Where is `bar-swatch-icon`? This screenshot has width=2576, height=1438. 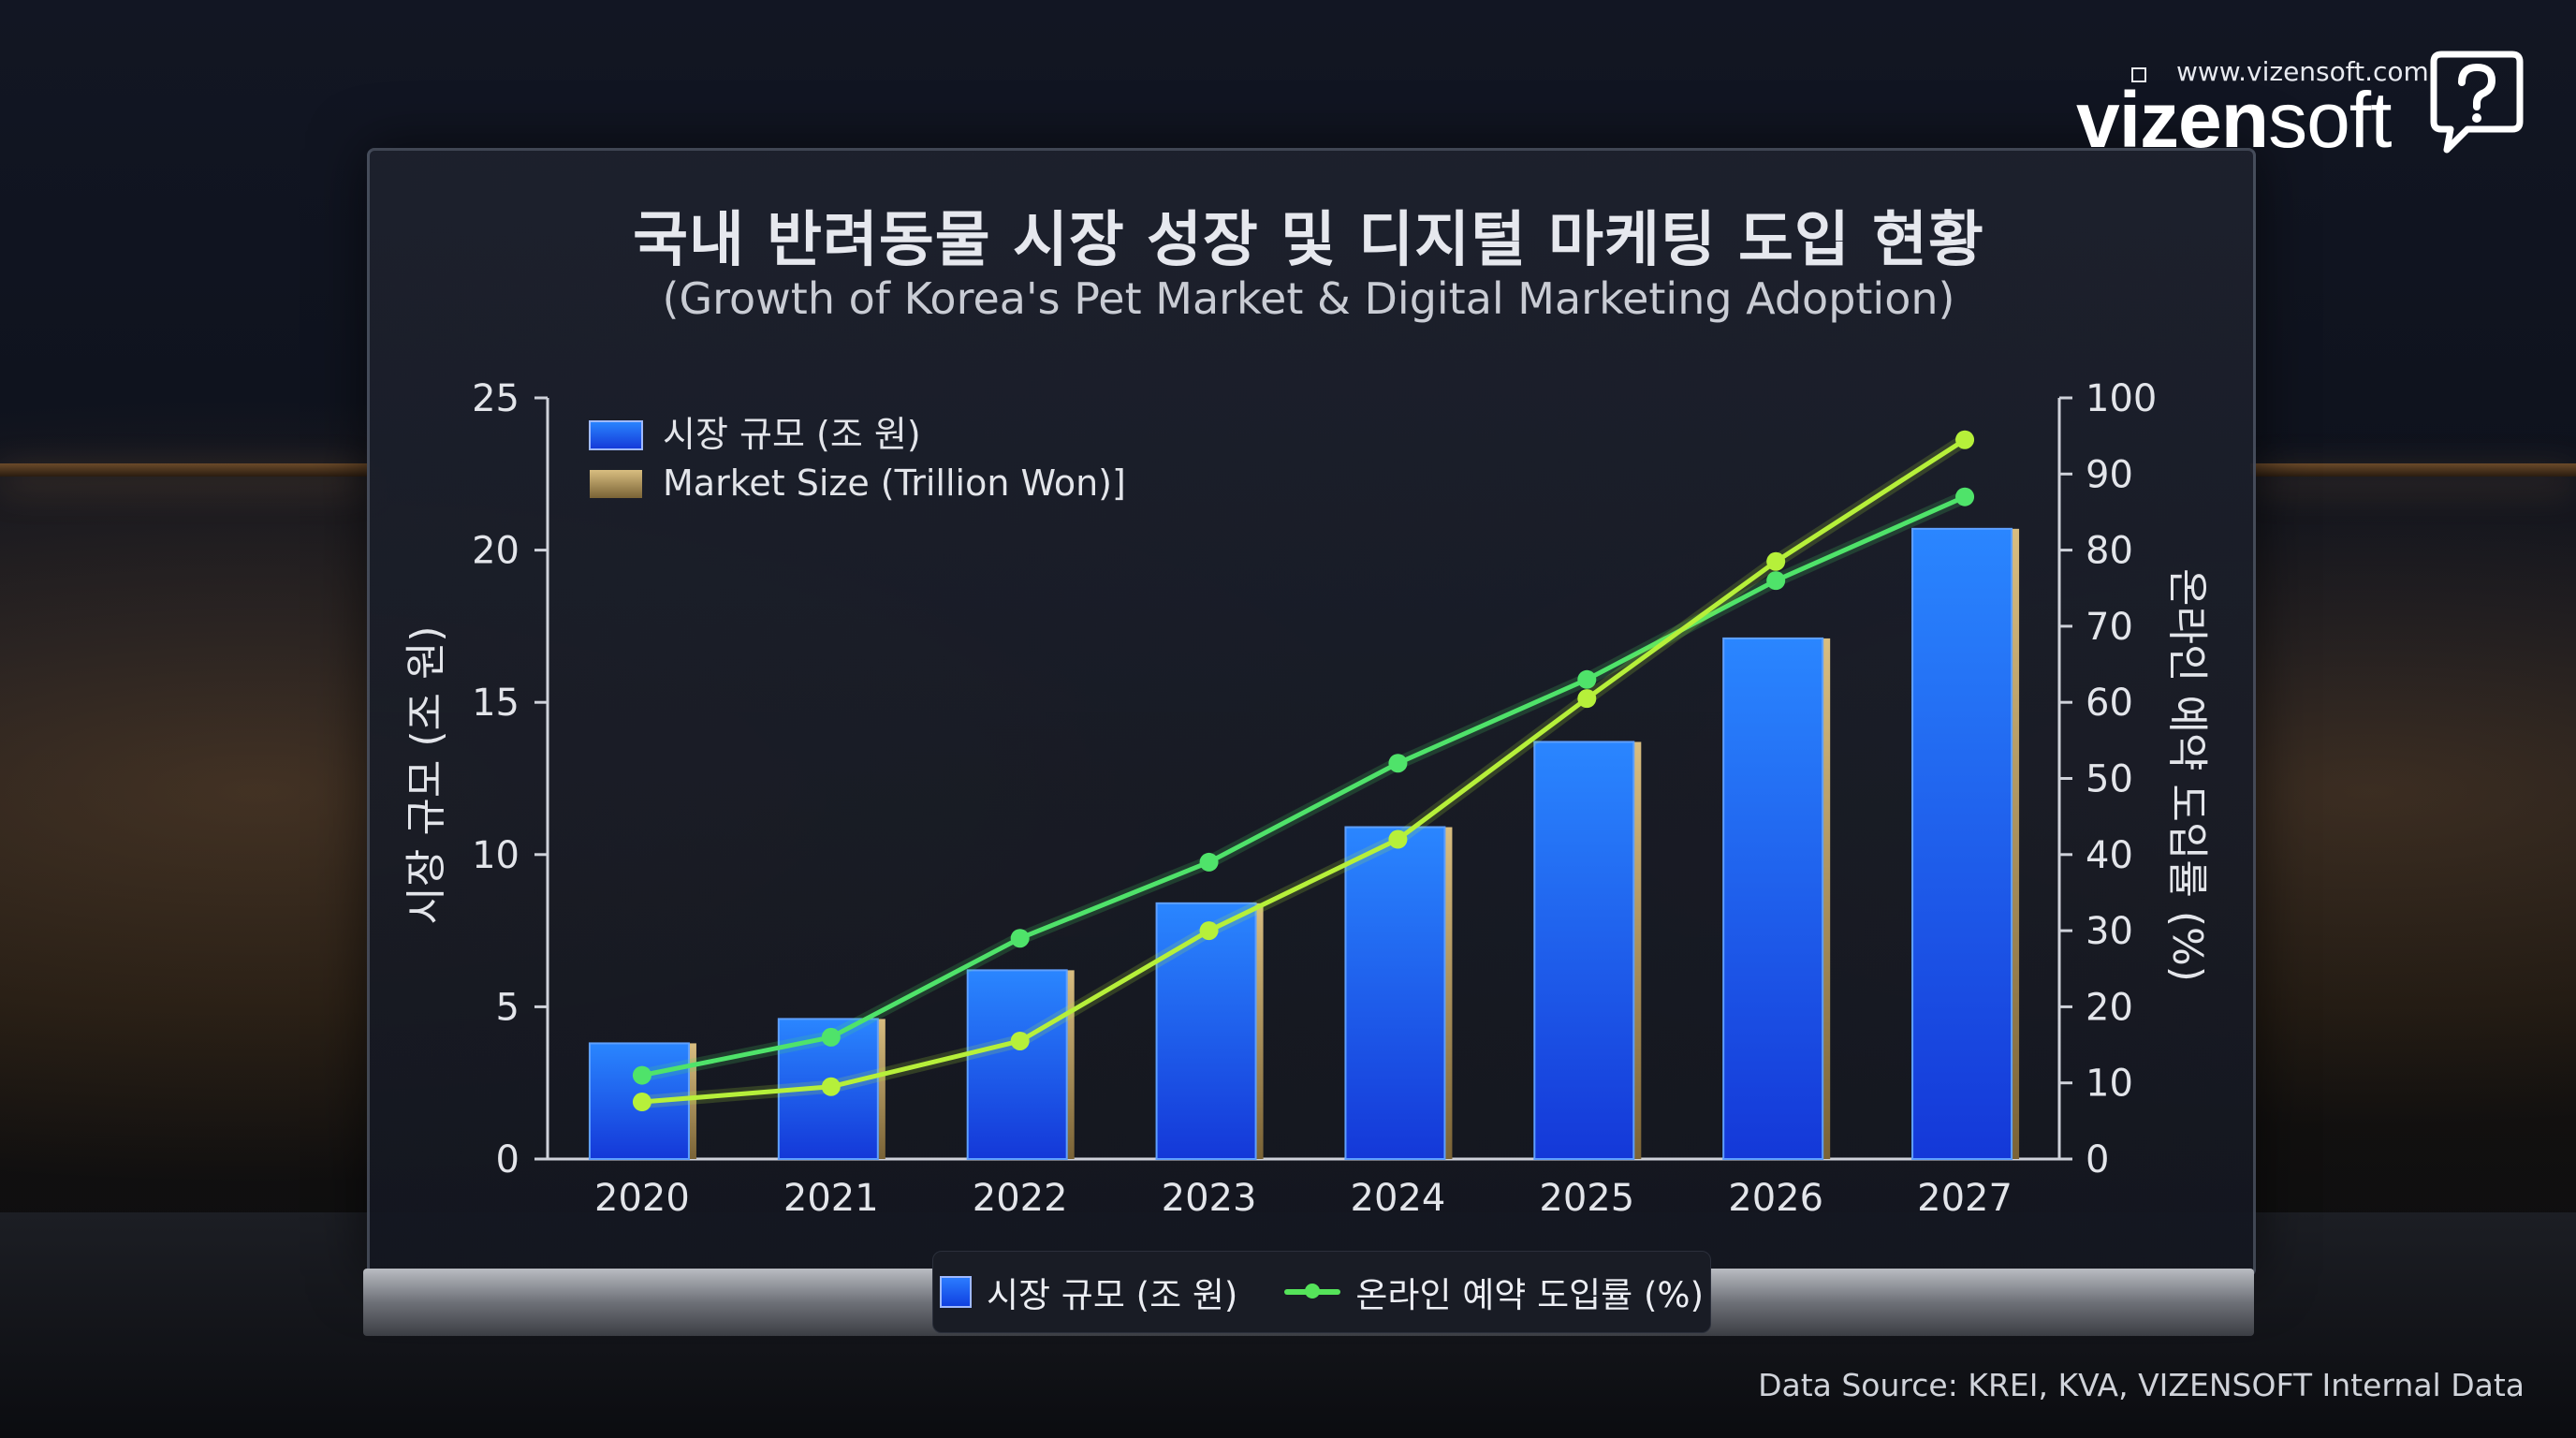
bar-swatch-icon is located at coordinates (956, 1292).